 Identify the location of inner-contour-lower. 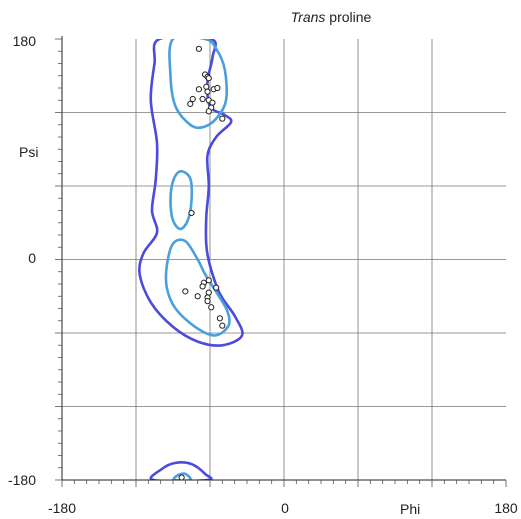
(197, 287).